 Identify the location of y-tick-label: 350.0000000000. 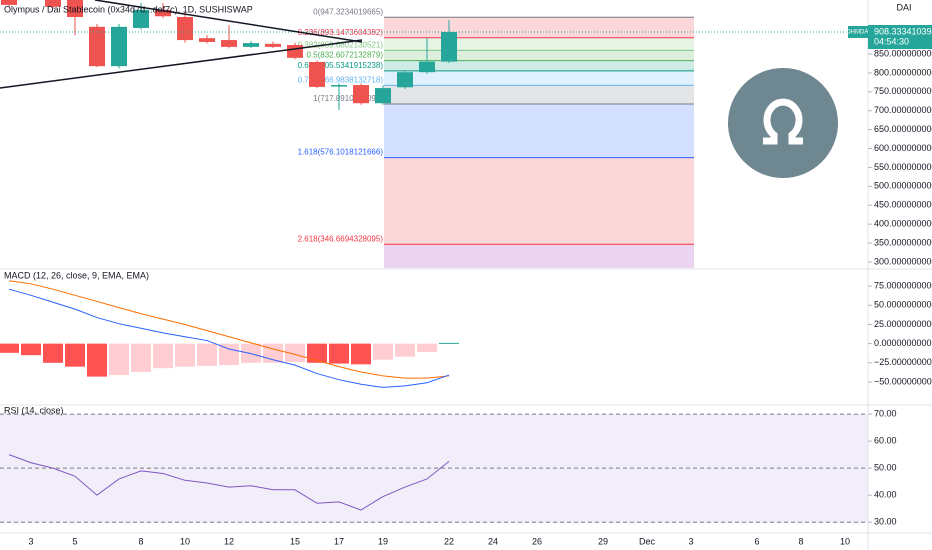
(903, 242).